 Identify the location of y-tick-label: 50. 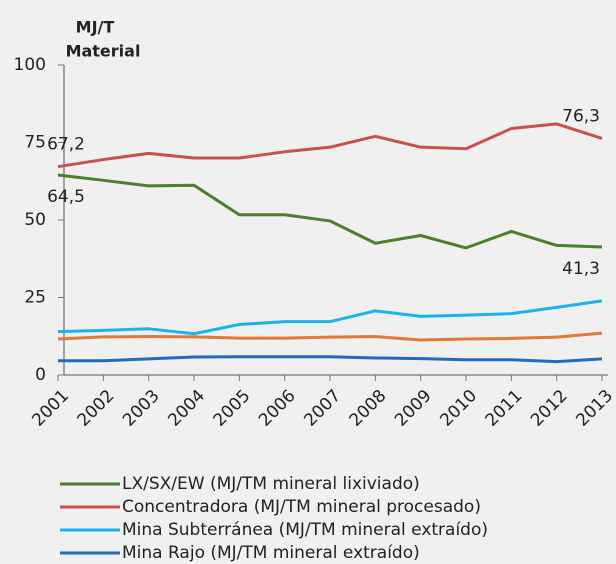
(35, 220).